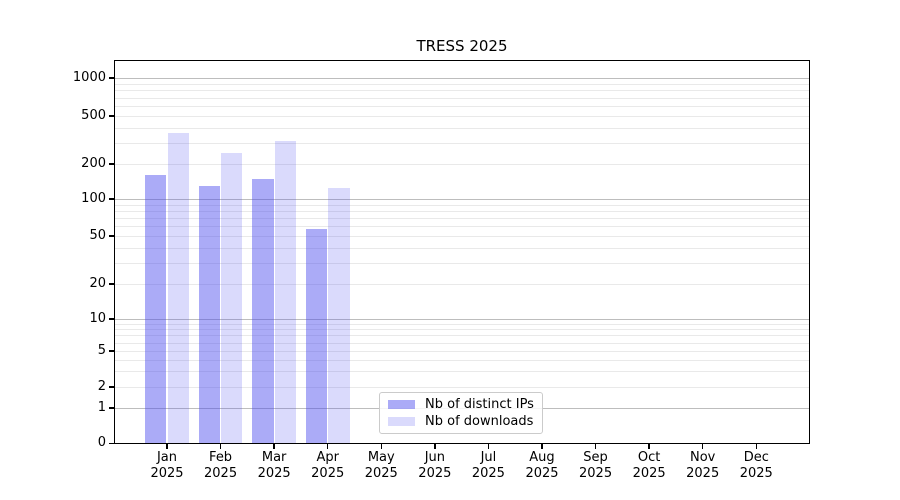 The height and width of the screenshot is (500, 900). Describe the element at coordinates (167, 465) in the screenshot. I see `x-tick-label: Jan 2025` at that location.